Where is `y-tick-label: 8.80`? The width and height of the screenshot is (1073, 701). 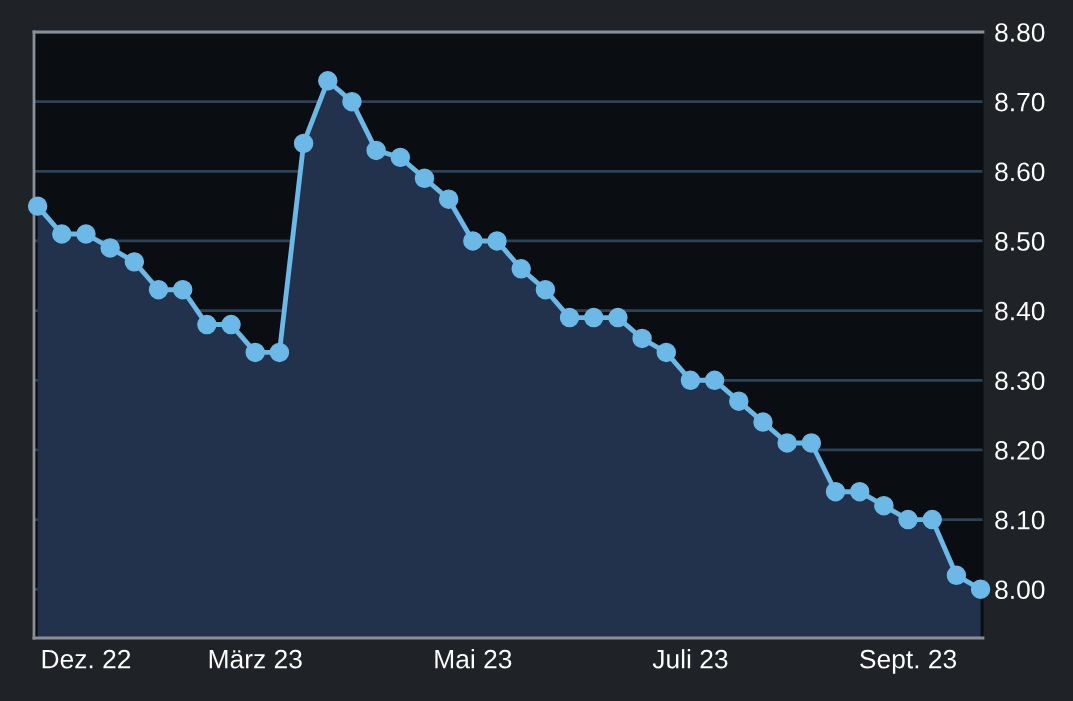 y-tick-label: 8.80 is located at coordinates (1020, 32).